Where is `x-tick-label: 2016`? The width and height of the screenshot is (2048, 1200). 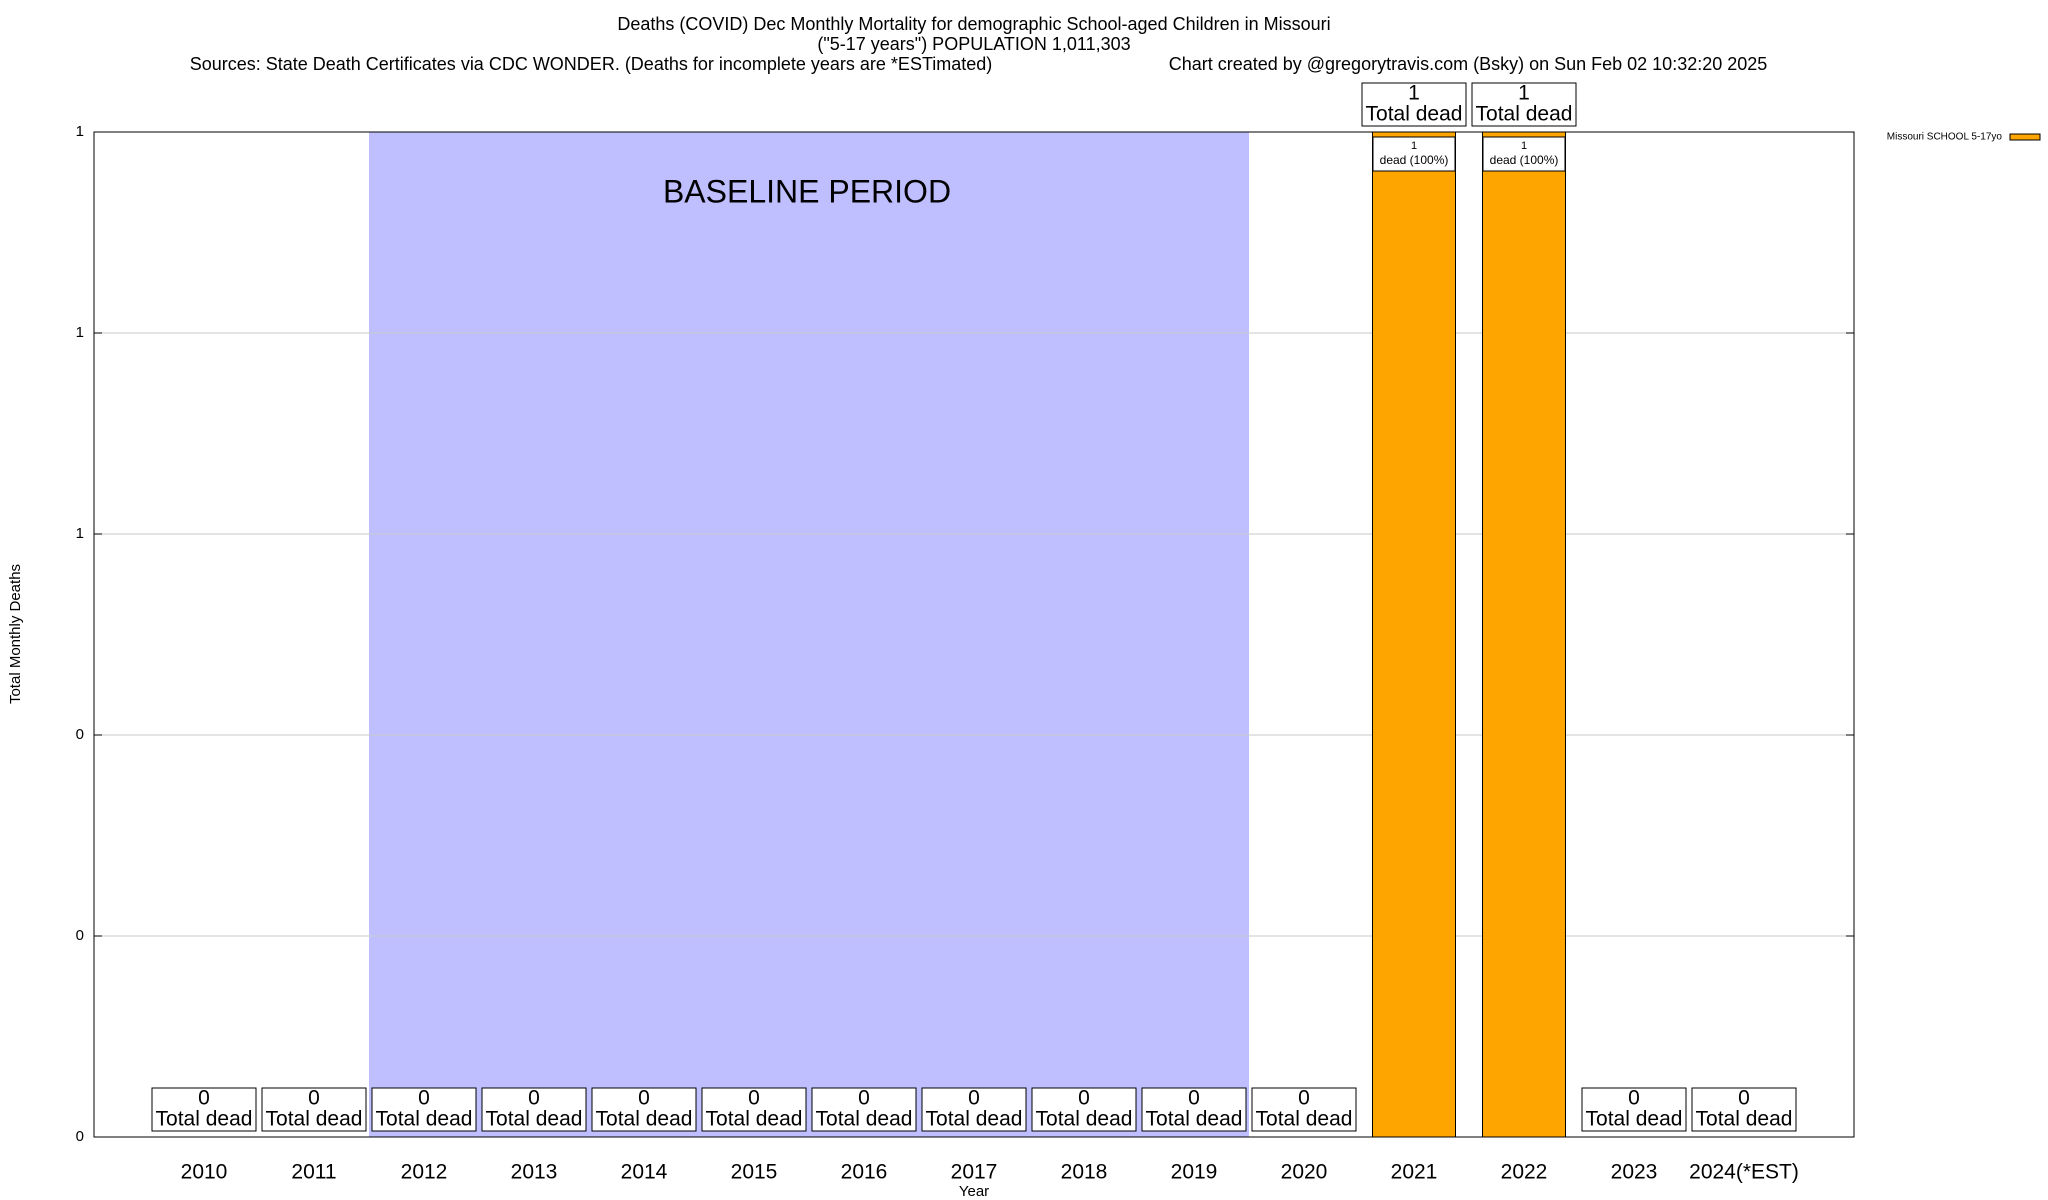 x-tick-label: 2016 is located at coordinates (864, 1172).